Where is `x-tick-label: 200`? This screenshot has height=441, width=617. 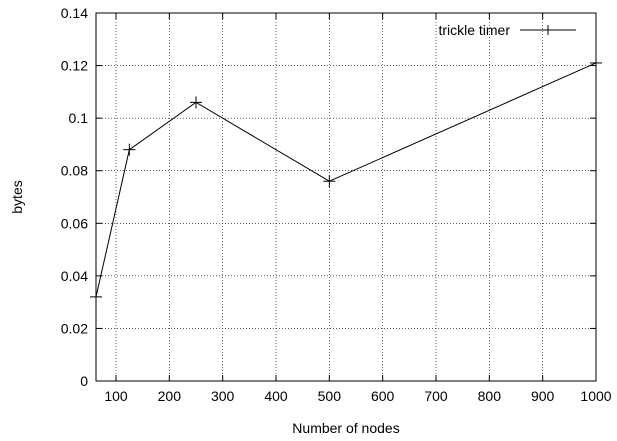 x-tick-label: 200 is located at coordinates (170, 396).